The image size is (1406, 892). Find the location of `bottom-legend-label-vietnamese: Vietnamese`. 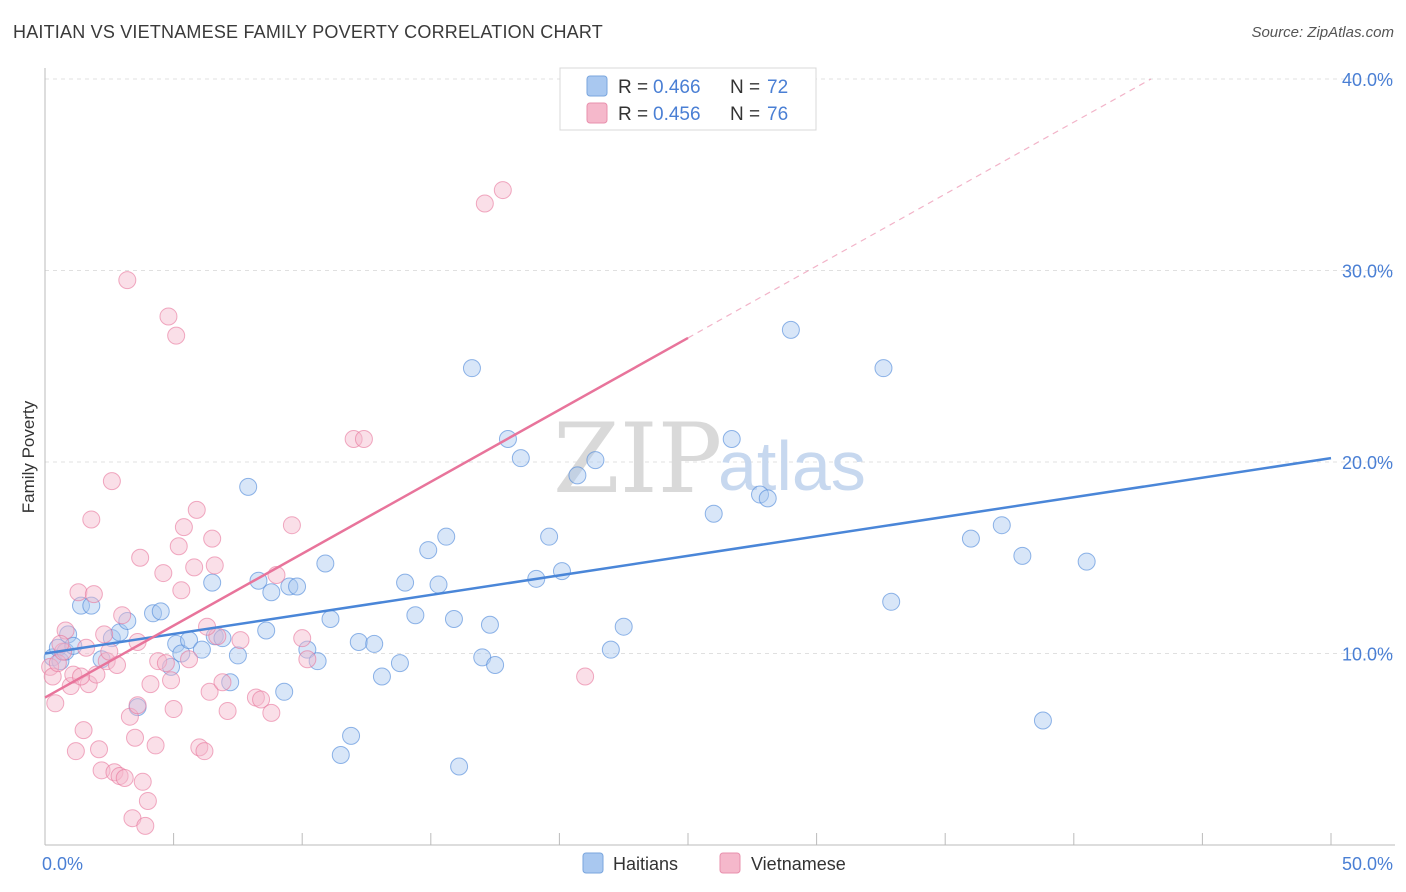

bottom-legend-label-vietnamese: Vietnamese is located at coordinates (798, 864).